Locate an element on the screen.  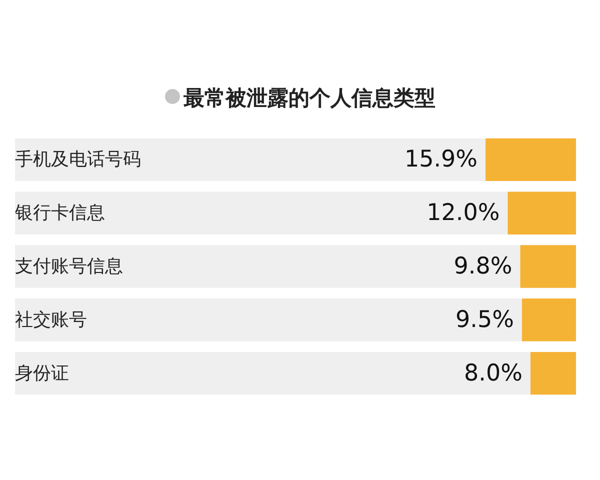
data-label: 9.8% is located at coordinates (483, 267).